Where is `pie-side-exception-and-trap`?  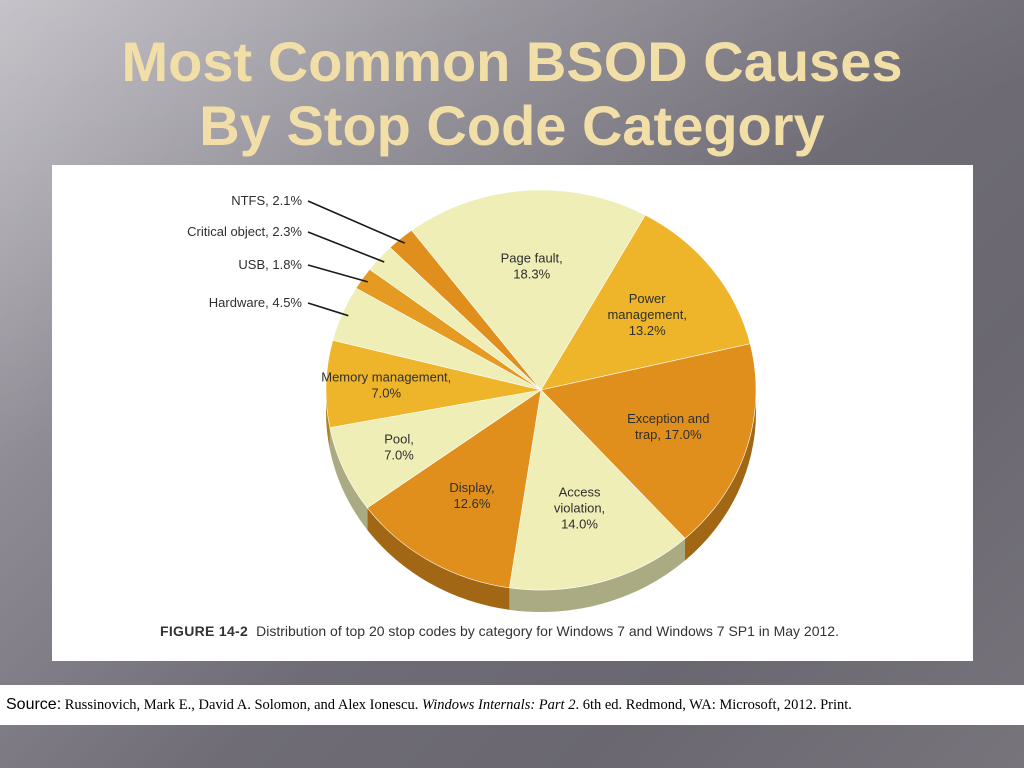
pie-side-exception-and-trap is located at coordinates (720, 475).